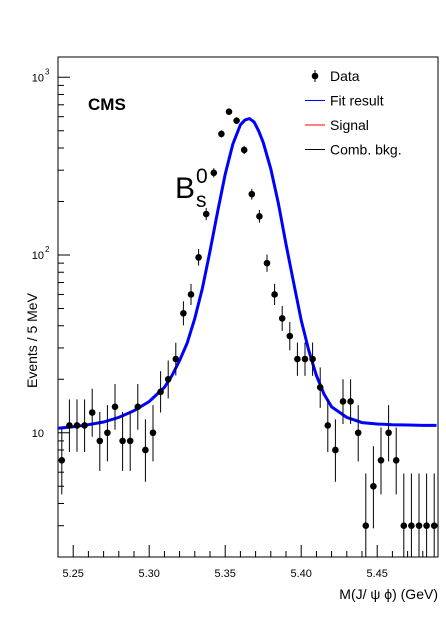  What do you see at coordinates (357, 101) in the screenshot?
I see `legend-label: Fit result` at bounding box center [357, 101].